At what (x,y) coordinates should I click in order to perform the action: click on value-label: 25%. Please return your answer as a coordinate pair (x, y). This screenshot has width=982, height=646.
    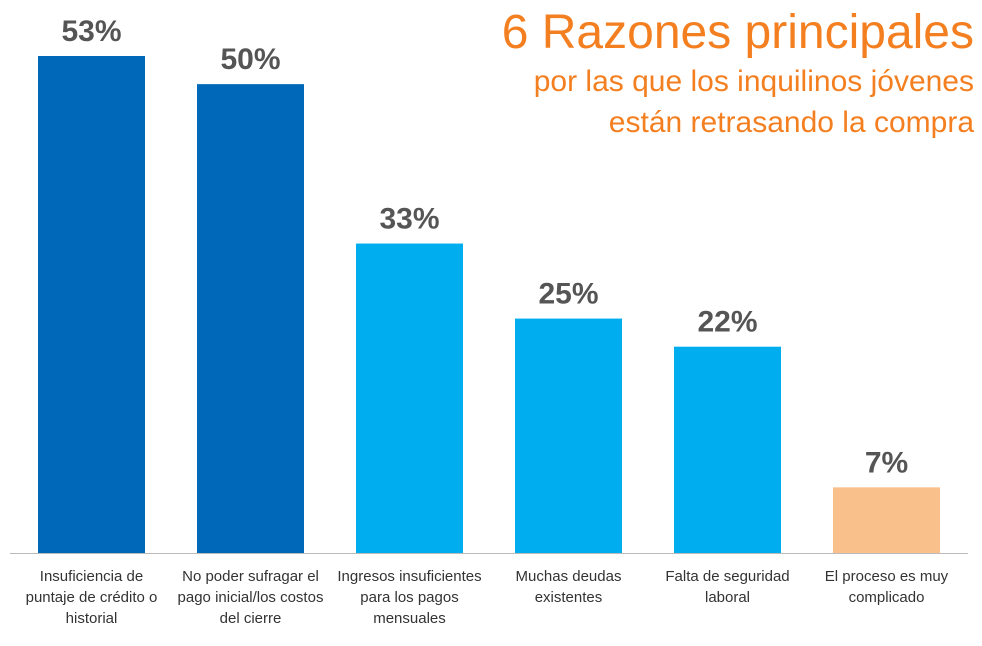
    Looking at the image, I should click on (568, 294).